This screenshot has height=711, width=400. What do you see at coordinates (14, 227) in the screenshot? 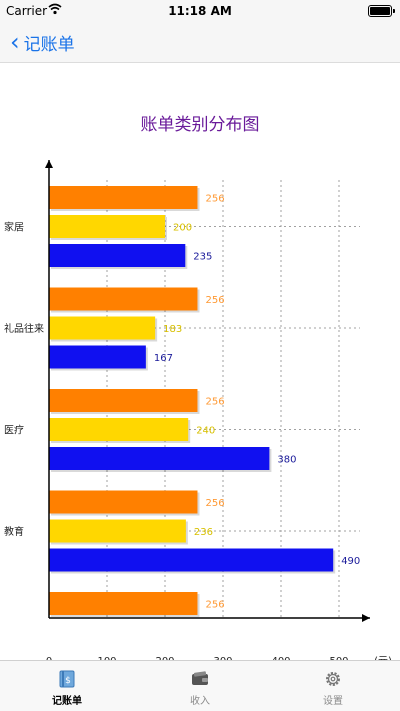
I see `category-label: 家居` at bounding box center [14, 227].